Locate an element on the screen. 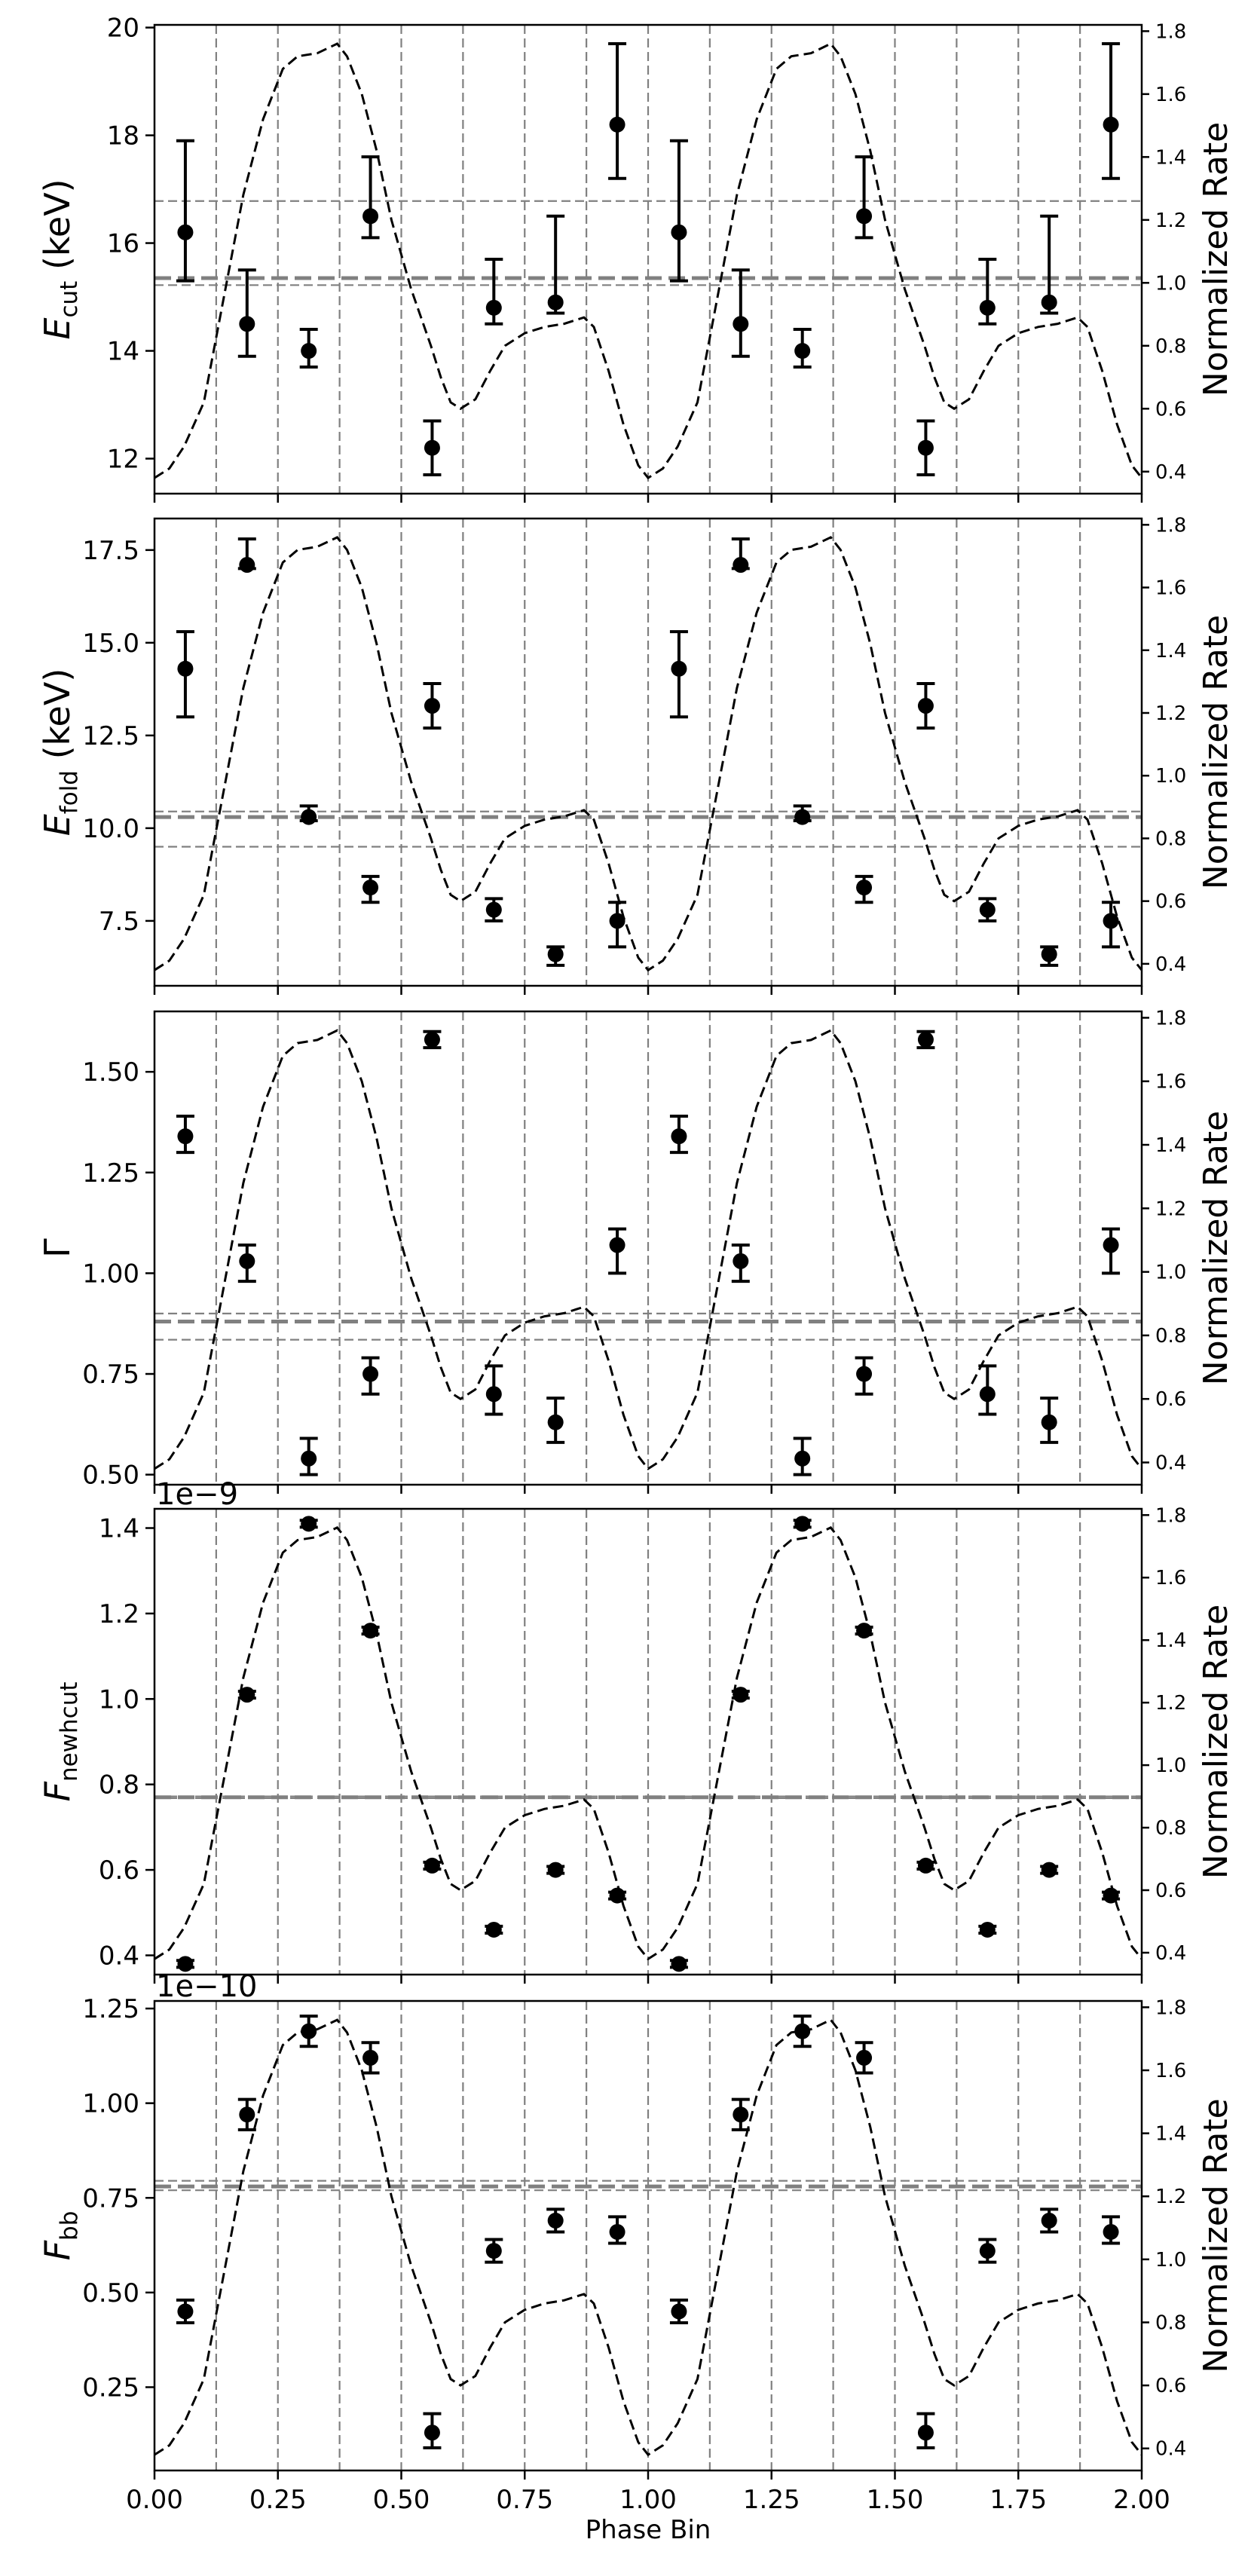  right-tick-label: 1.0 is located at coordinates (1171, 1766).